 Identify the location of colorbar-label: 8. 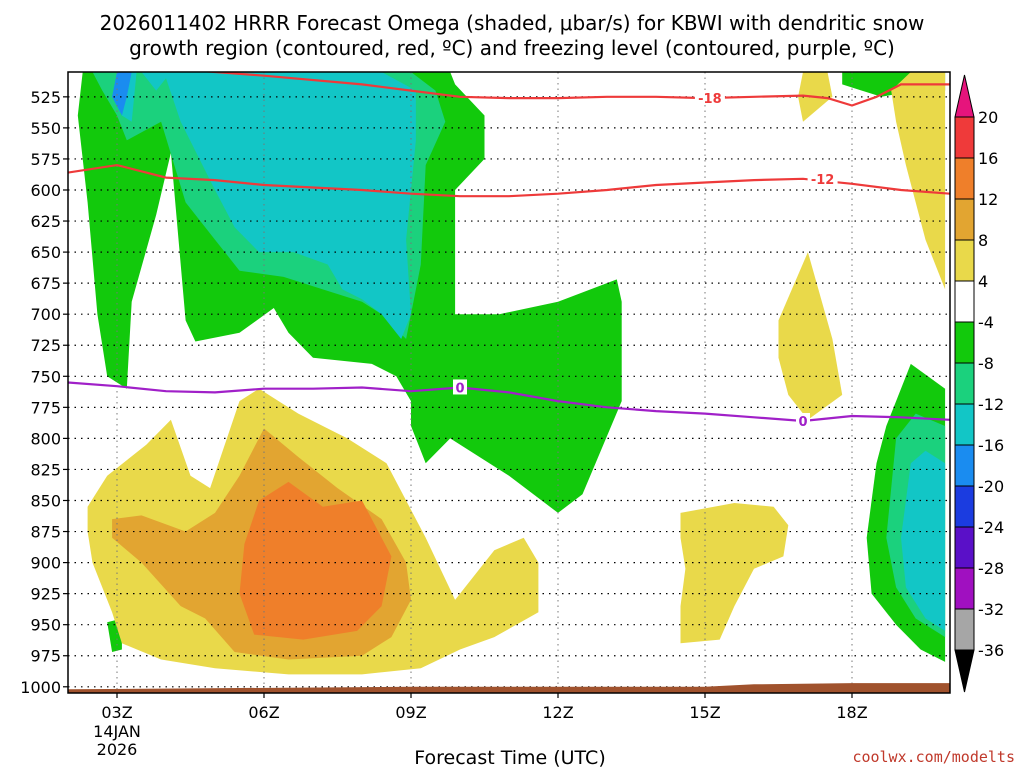
(983, 240).